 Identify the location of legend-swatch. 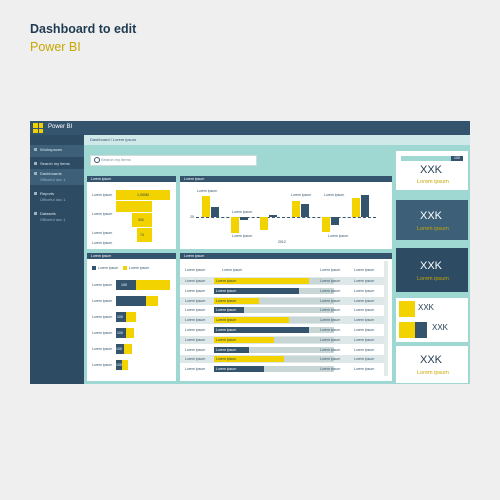
(94, 268).